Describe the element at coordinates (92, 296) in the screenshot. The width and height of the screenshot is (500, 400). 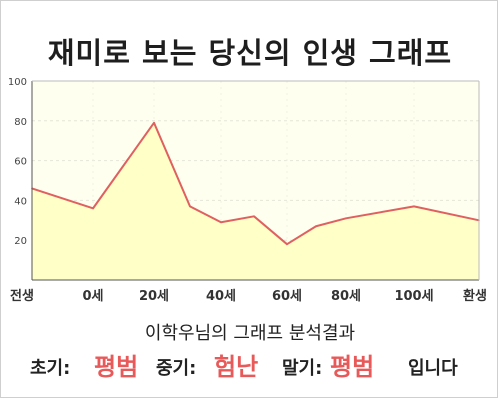
I see `x-tick-label: 0세` at that location.